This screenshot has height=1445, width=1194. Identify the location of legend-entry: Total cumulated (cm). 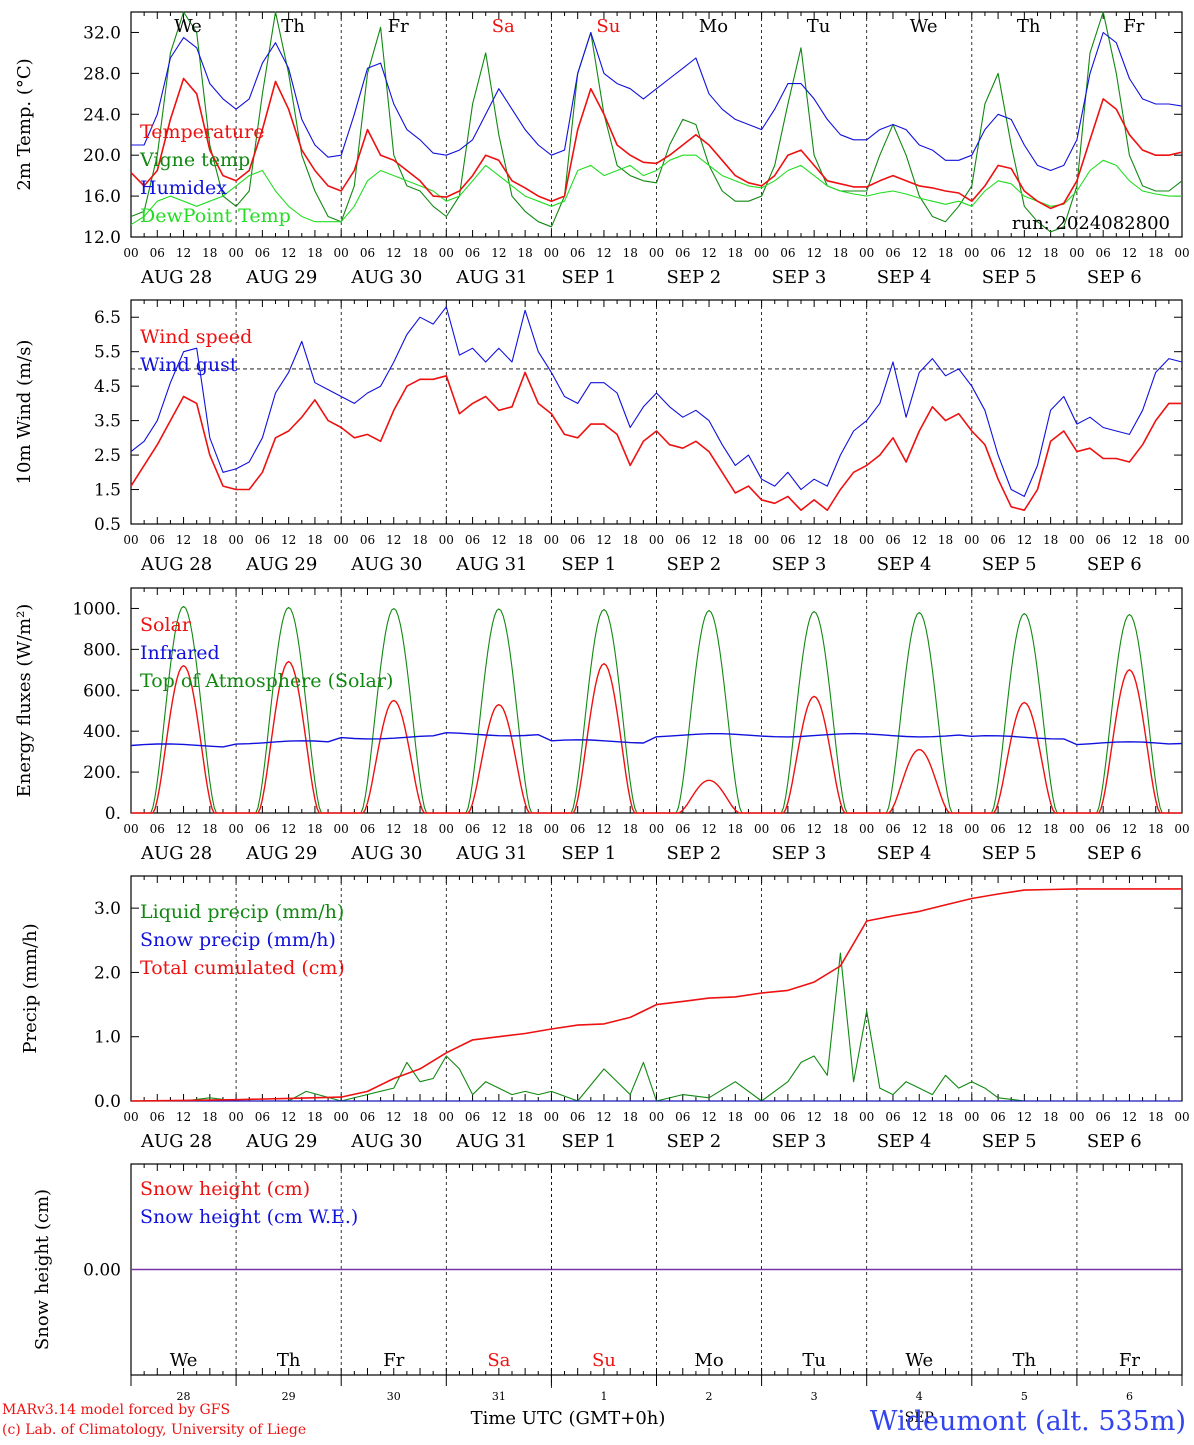
(242, 968).